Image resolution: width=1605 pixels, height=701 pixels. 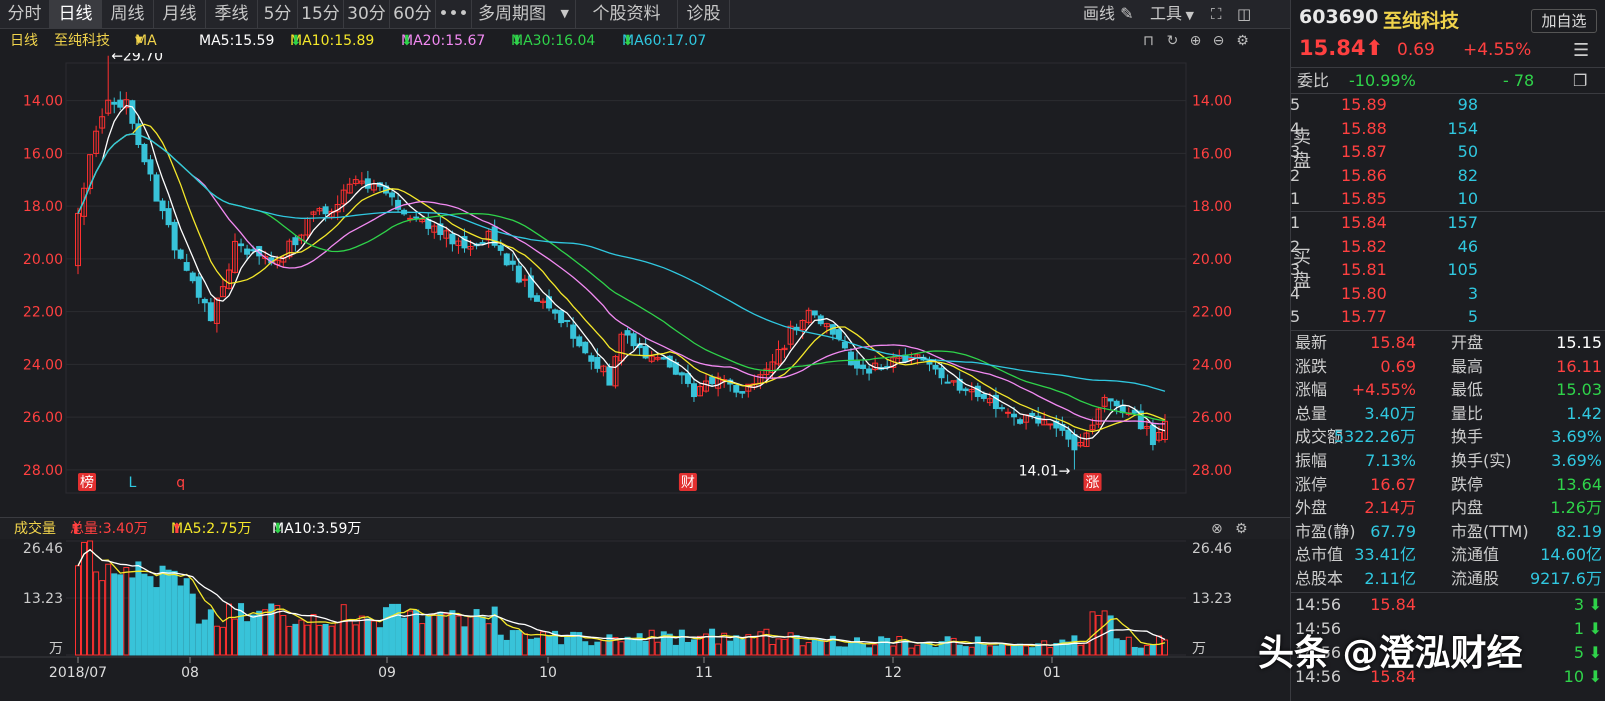 I want to click on ma10-text: MA10:15.89, so click(x=332, y=41).